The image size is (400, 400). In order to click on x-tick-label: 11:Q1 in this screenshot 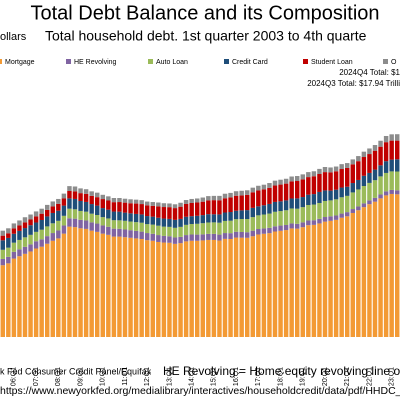, I will do `click(125, 376)`.